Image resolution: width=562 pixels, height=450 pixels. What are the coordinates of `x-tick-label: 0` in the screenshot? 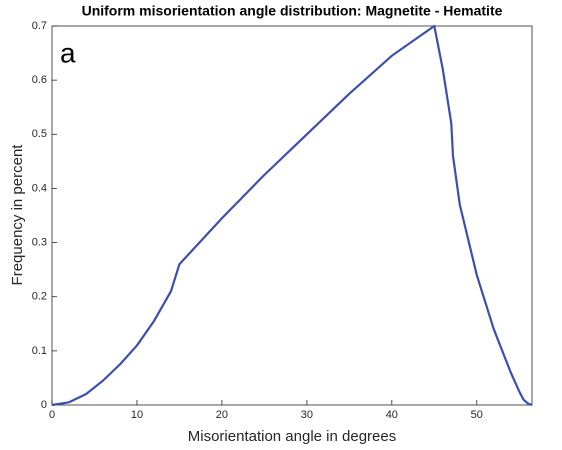 It's located at (52, 415).